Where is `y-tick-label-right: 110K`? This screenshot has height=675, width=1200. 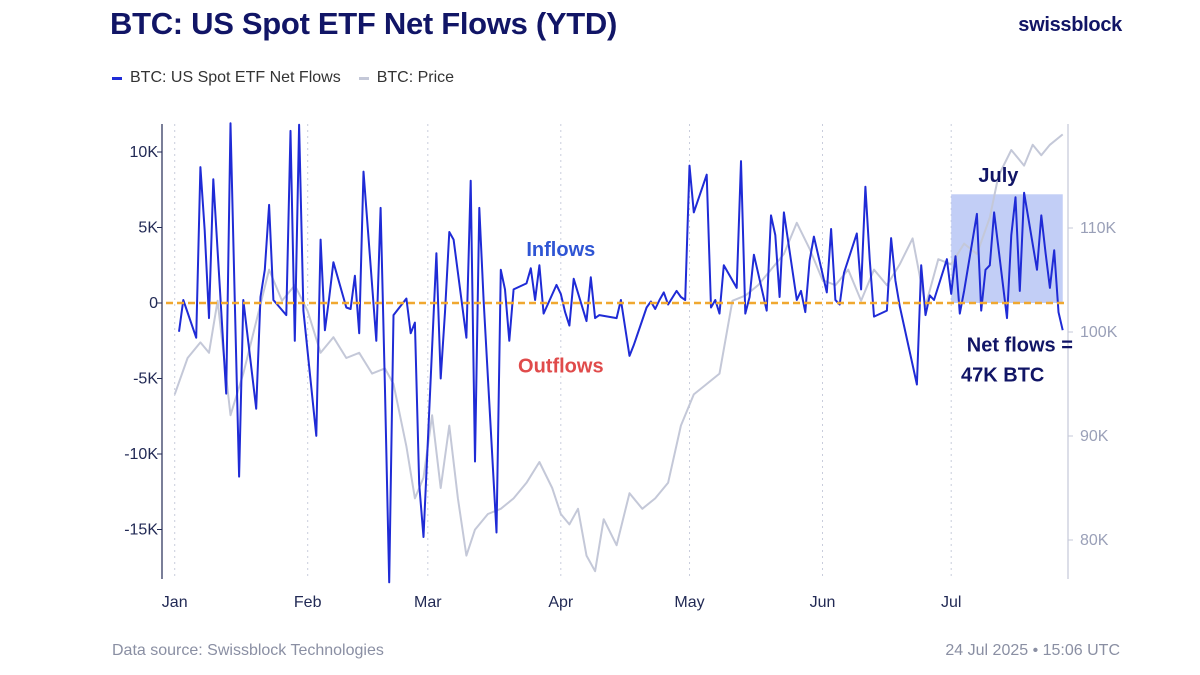 y-tick-label-right: 110K is located at coordinates (1098, 228).